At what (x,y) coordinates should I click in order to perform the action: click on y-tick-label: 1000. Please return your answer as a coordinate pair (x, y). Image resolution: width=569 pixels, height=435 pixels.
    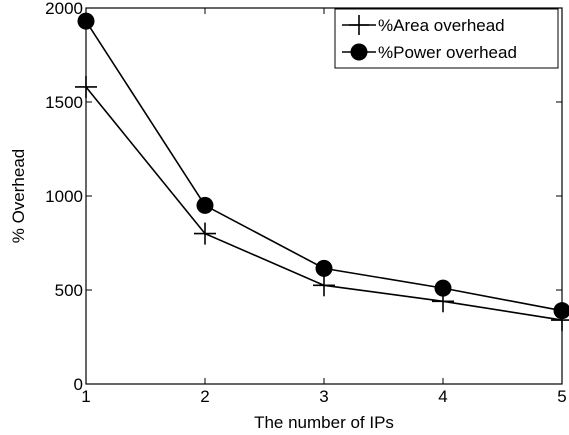
    Looking at the image, I should click on (64, 196).